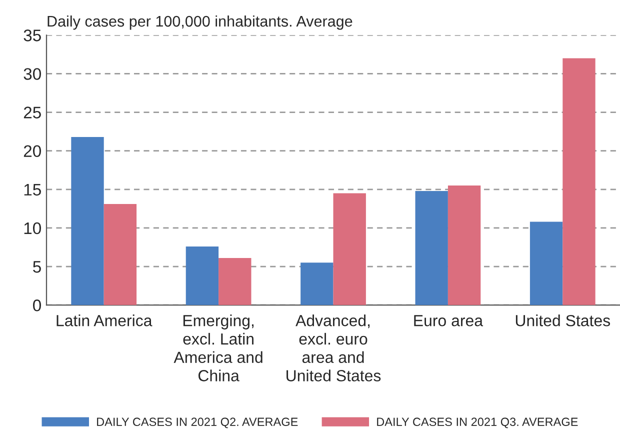  Describe the element at coordinates (32, 74) in the screenshot. I see `y-tick-label: 30` at that location.